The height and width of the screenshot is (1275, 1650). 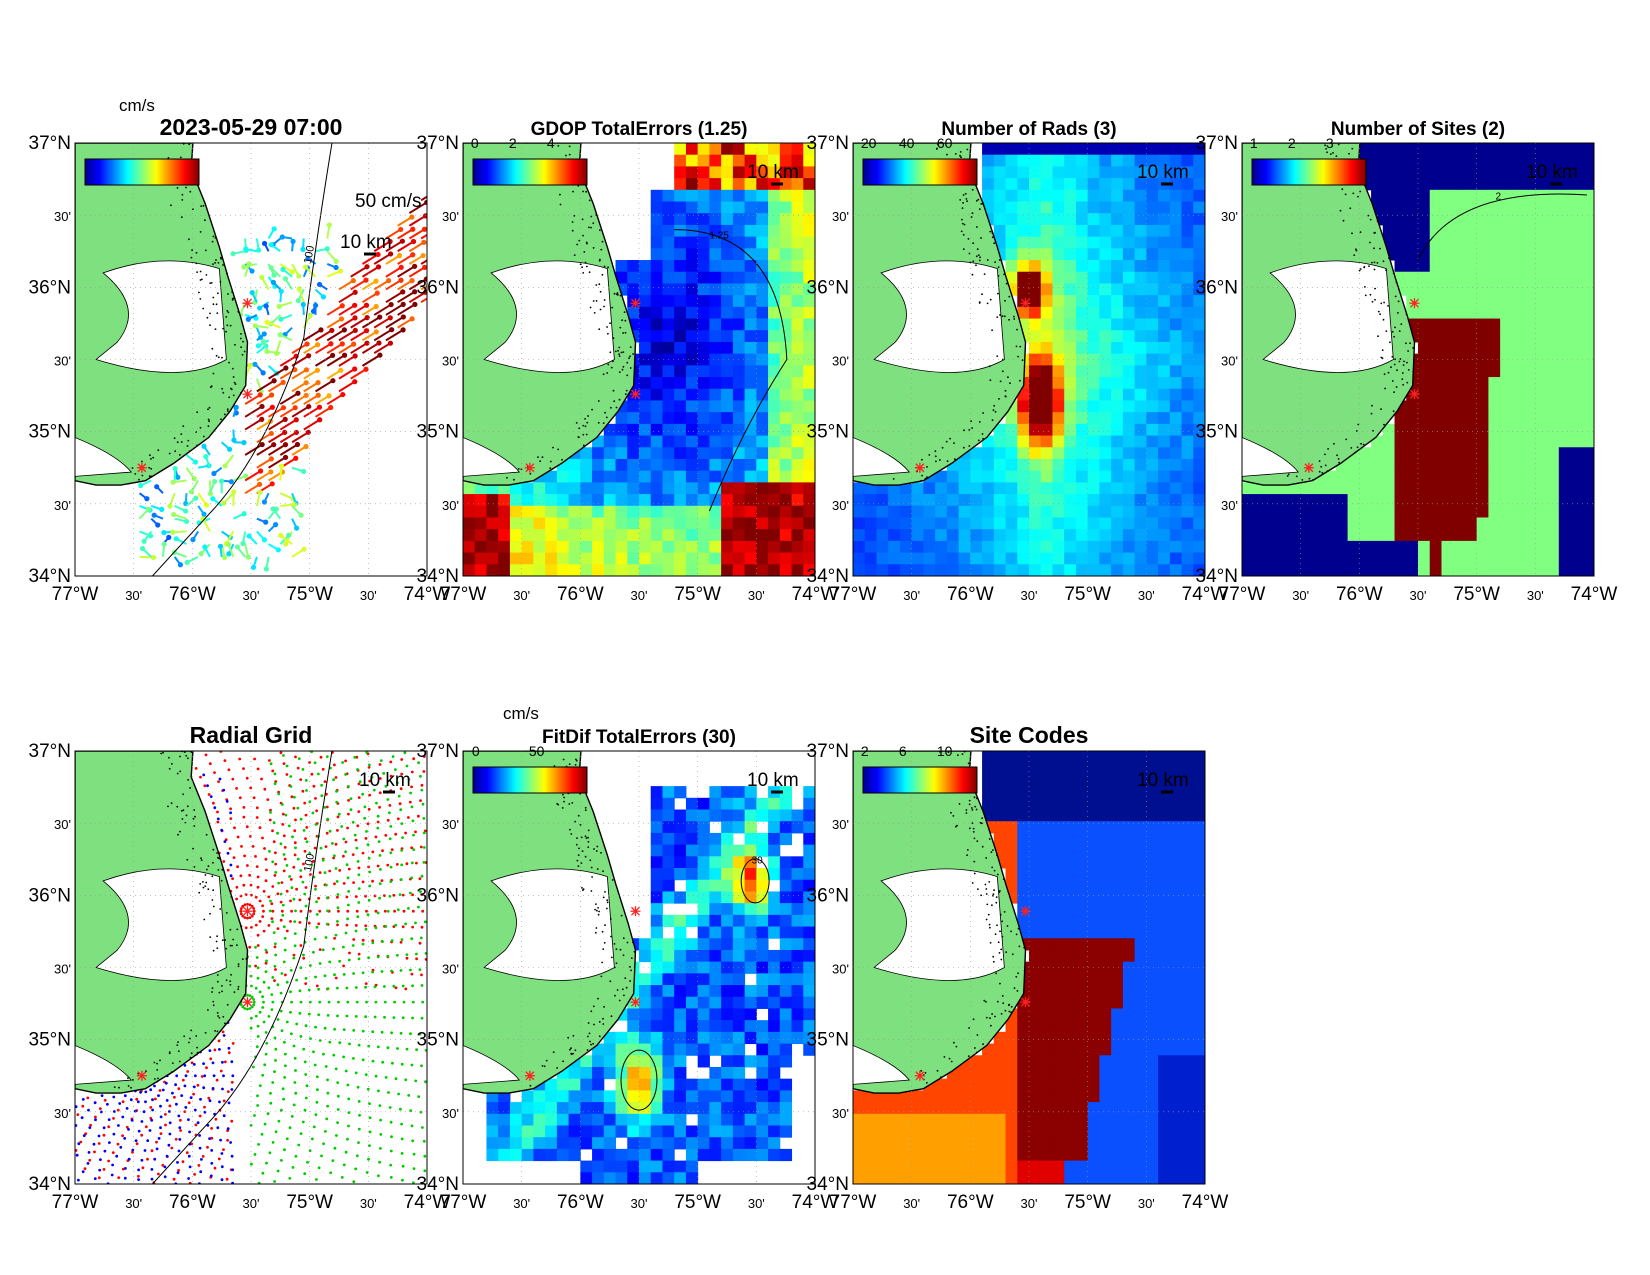 What do you see at coordinates (251, 967) in the screenshot?
I see `plot-area: 100` at bounding box center [251, 967].